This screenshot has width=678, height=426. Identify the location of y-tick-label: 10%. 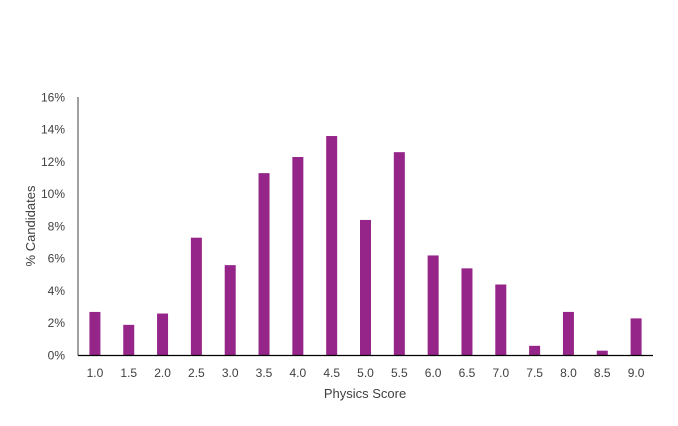
(53, 194).